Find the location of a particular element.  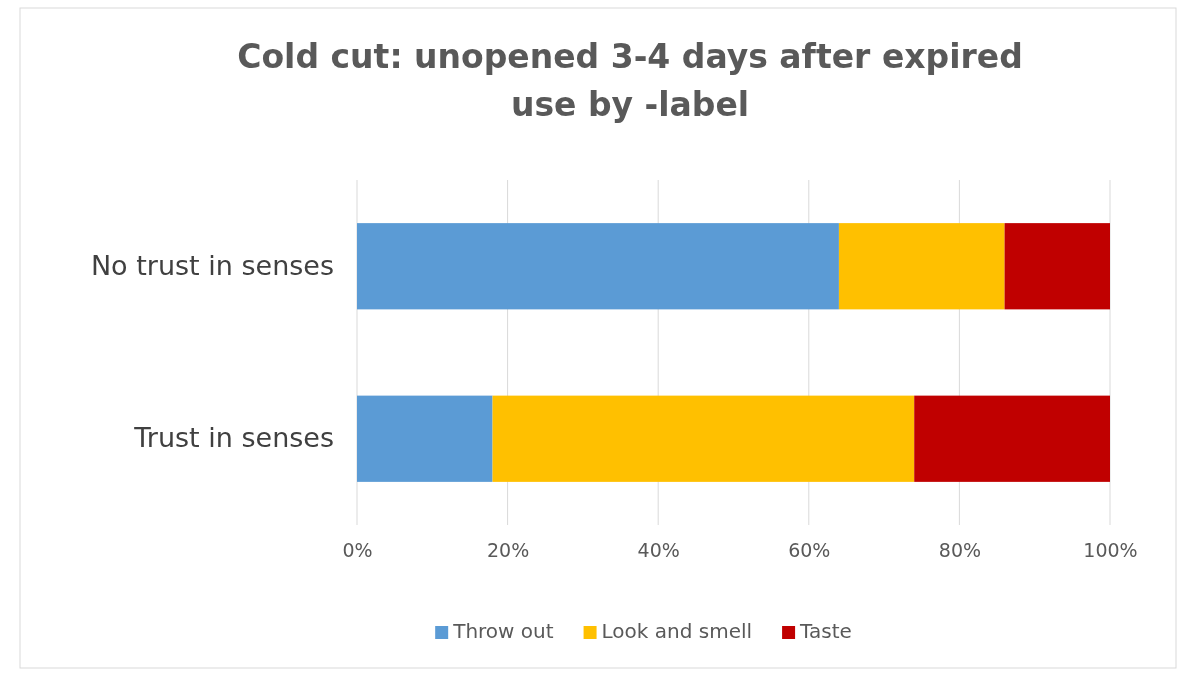

chart-title: Cold cut: unopened 3-4 days after expired use by -label is located at coordinates (630, 80).